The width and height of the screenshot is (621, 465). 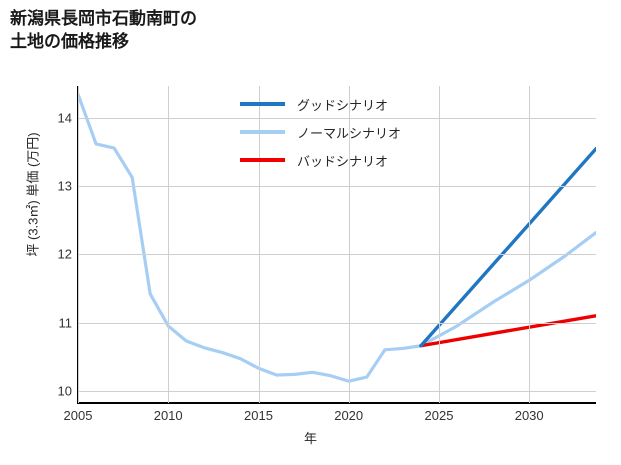 I want to click on series-line-bad, so click(x=507, y=331).